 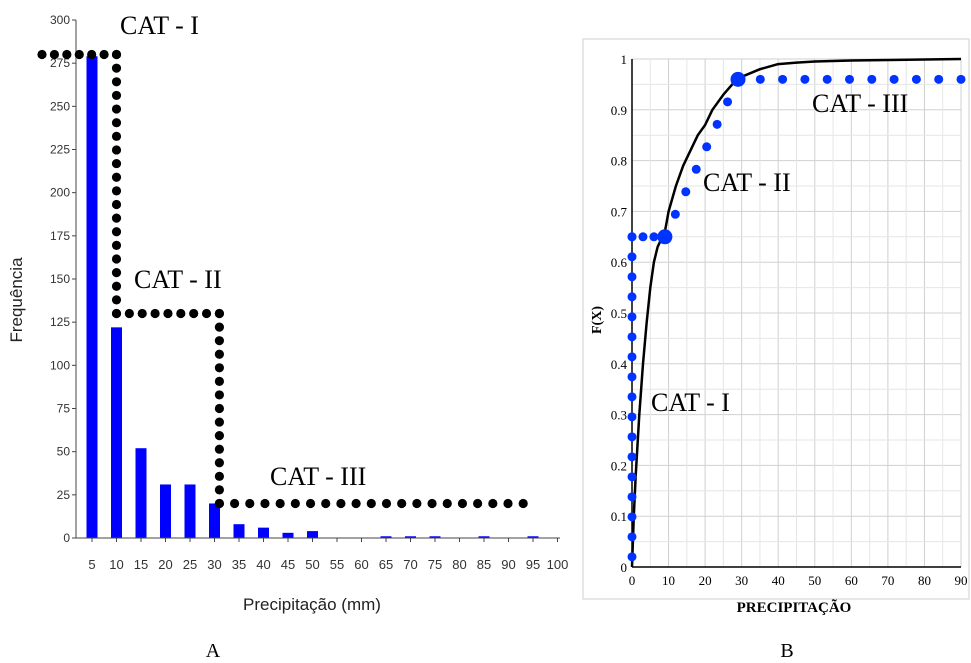 What do you see at coordinates (410, 564) in the screenshot?
I see `x-tick-label: 70` at bounding box center [410, 564].